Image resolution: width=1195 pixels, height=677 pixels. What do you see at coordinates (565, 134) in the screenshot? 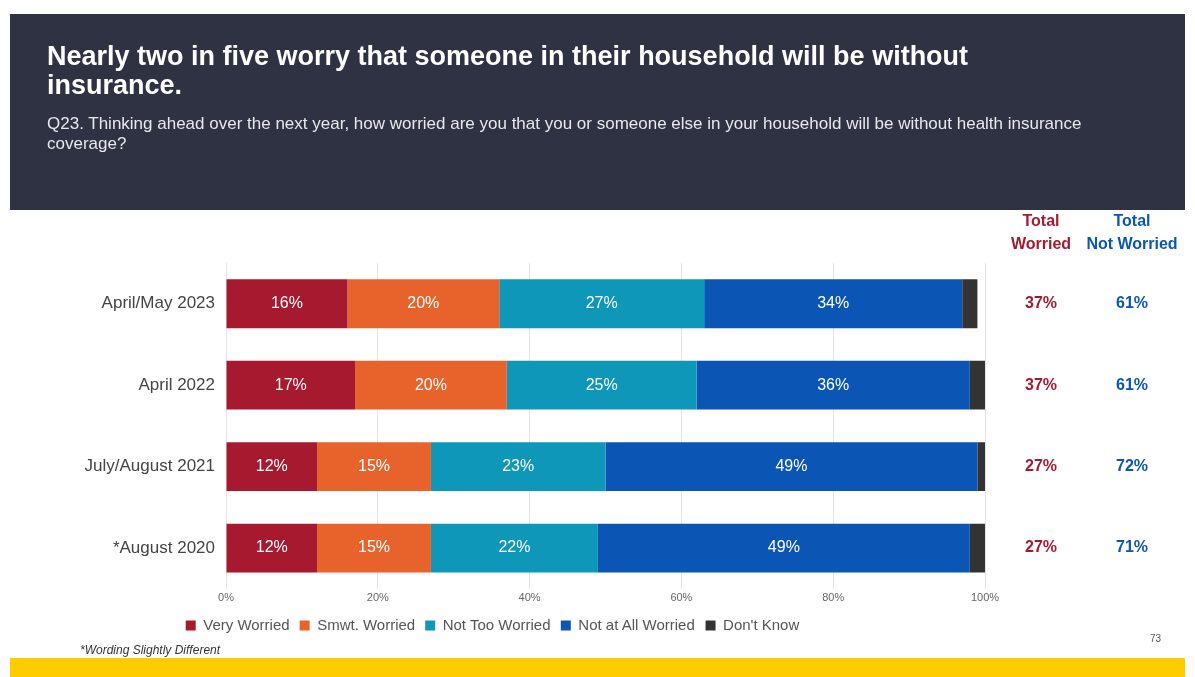
I see `chart-subtitle: Q23. Thinking ahead over the next year, how worried are you that you or someone else in your household will be without health insurance coverage?` at bounding box center [565, 134].